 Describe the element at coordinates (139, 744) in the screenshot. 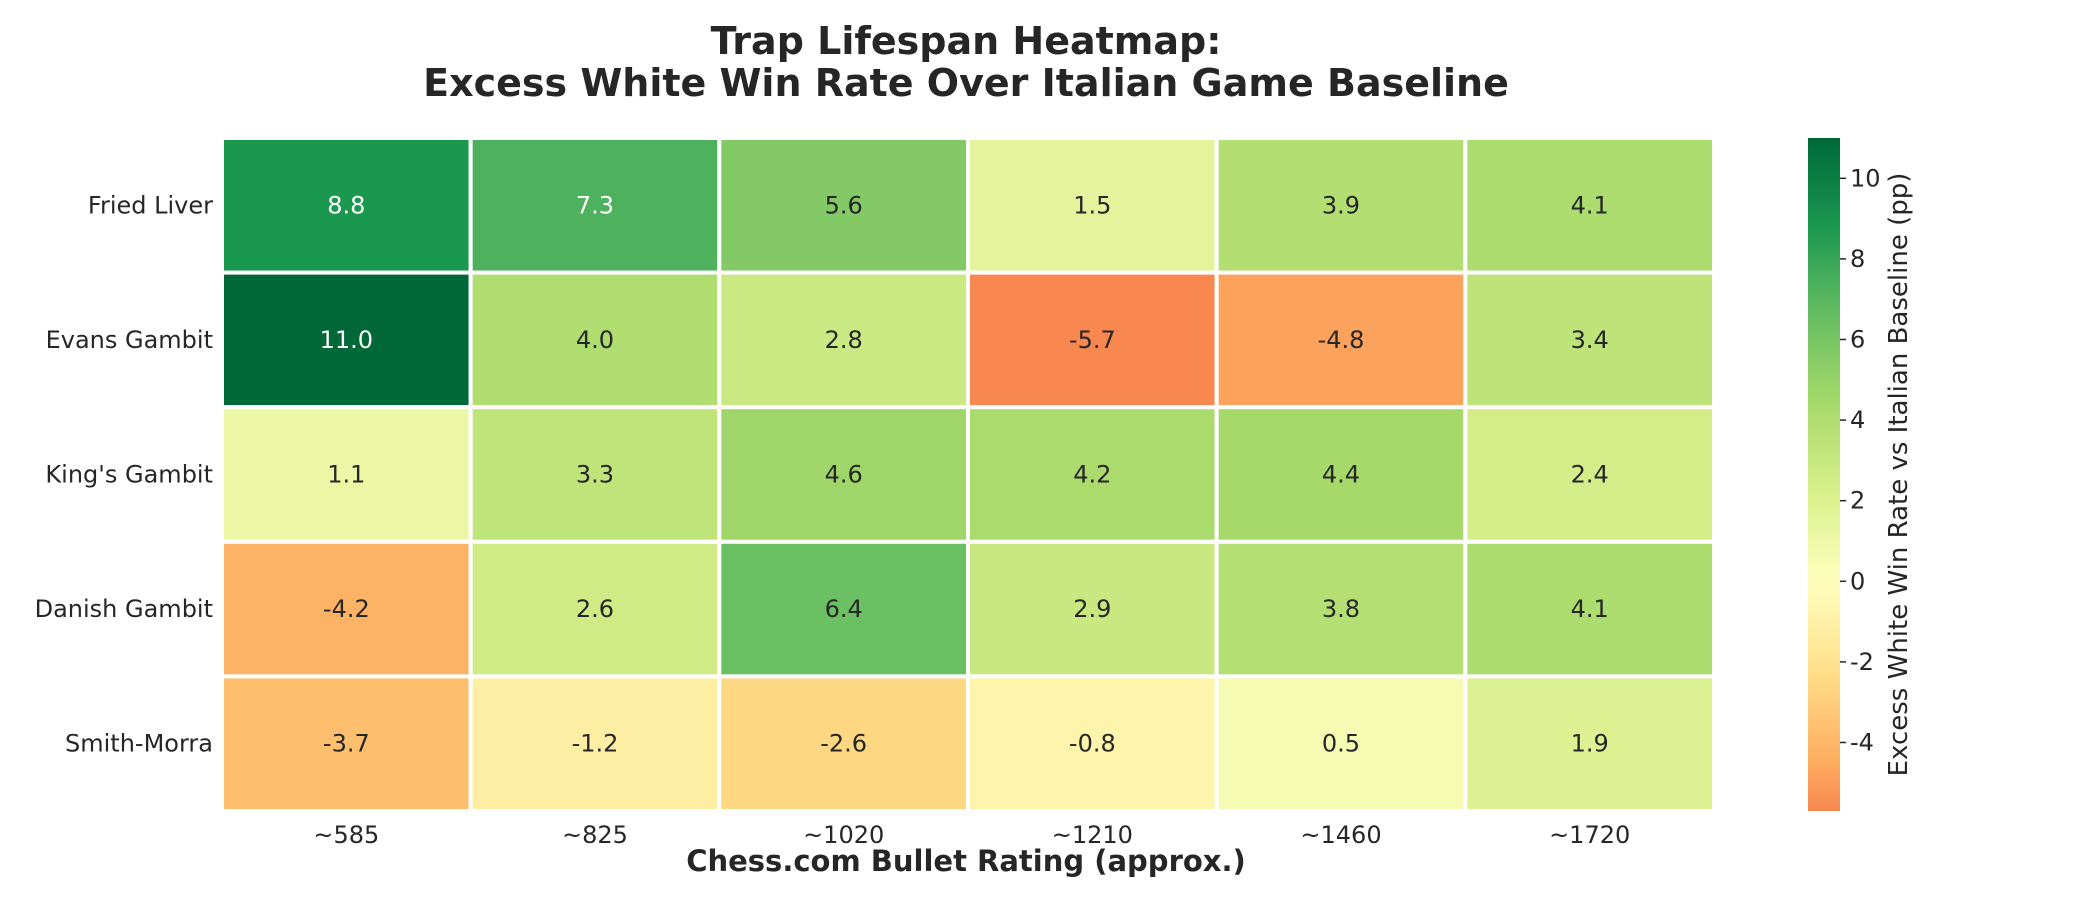

I see `row-label: Smith-Morra` at that location.